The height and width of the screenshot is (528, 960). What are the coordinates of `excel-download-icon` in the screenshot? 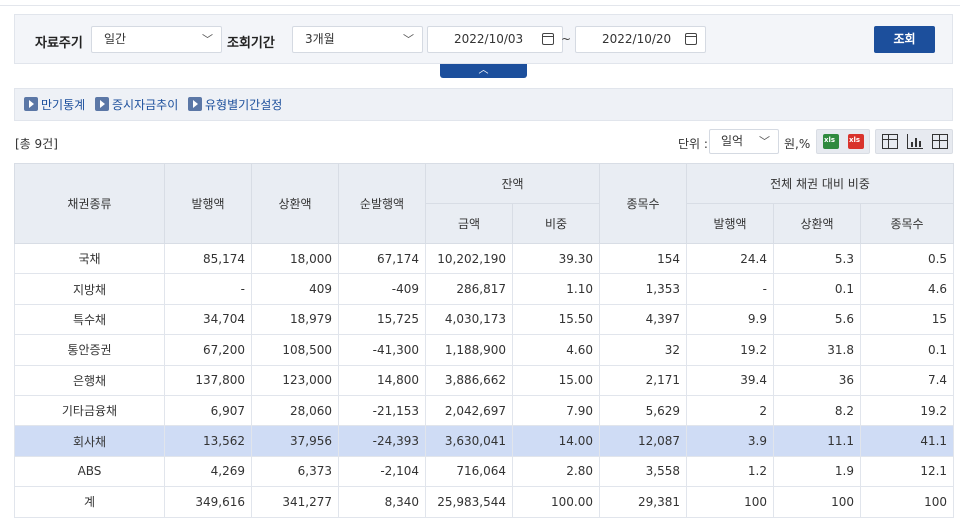 It's located at (831, 141).